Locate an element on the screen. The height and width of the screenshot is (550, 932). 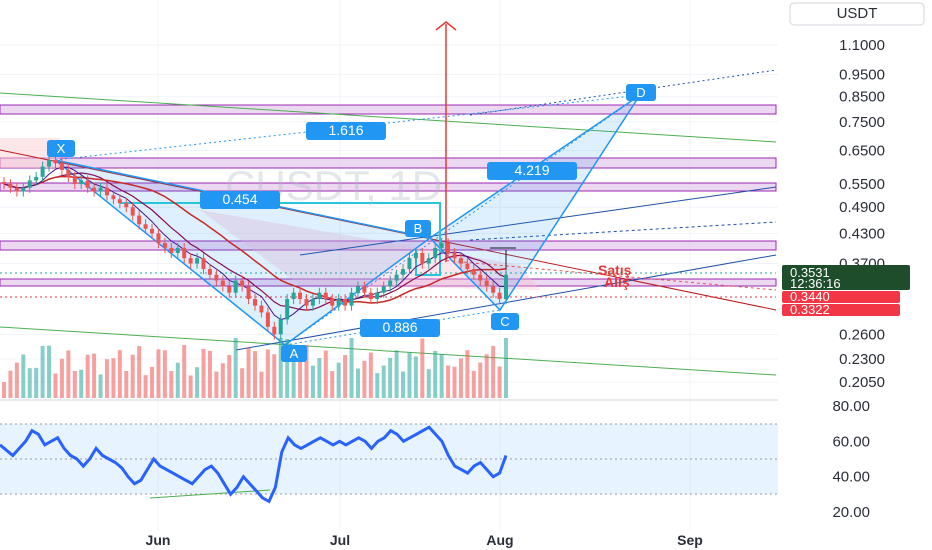
ratio-4-text: 0.886 is located at coordinates (399, 327).